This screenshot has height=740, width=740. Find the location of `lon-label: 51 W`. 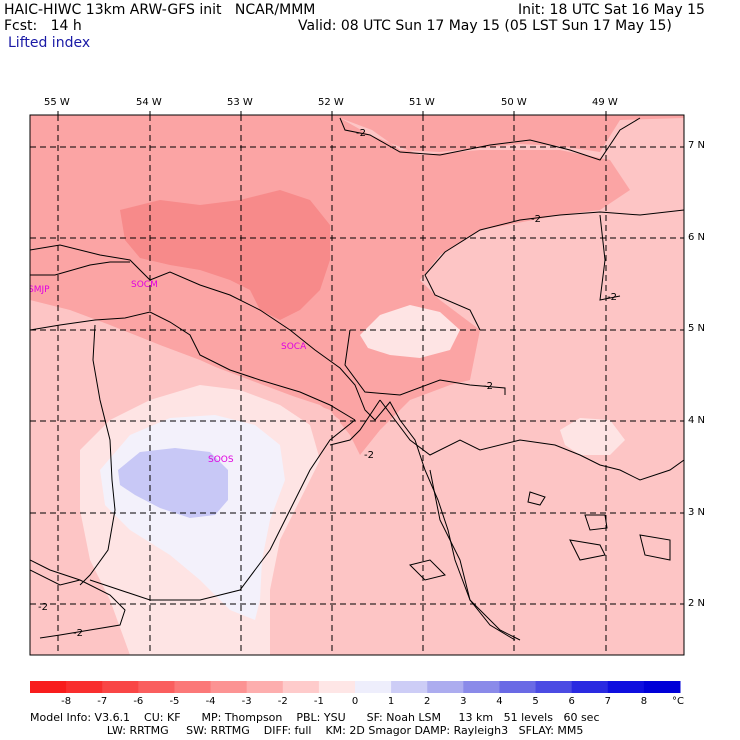

lon-label: 51 W is located at coordinates (422, 102).